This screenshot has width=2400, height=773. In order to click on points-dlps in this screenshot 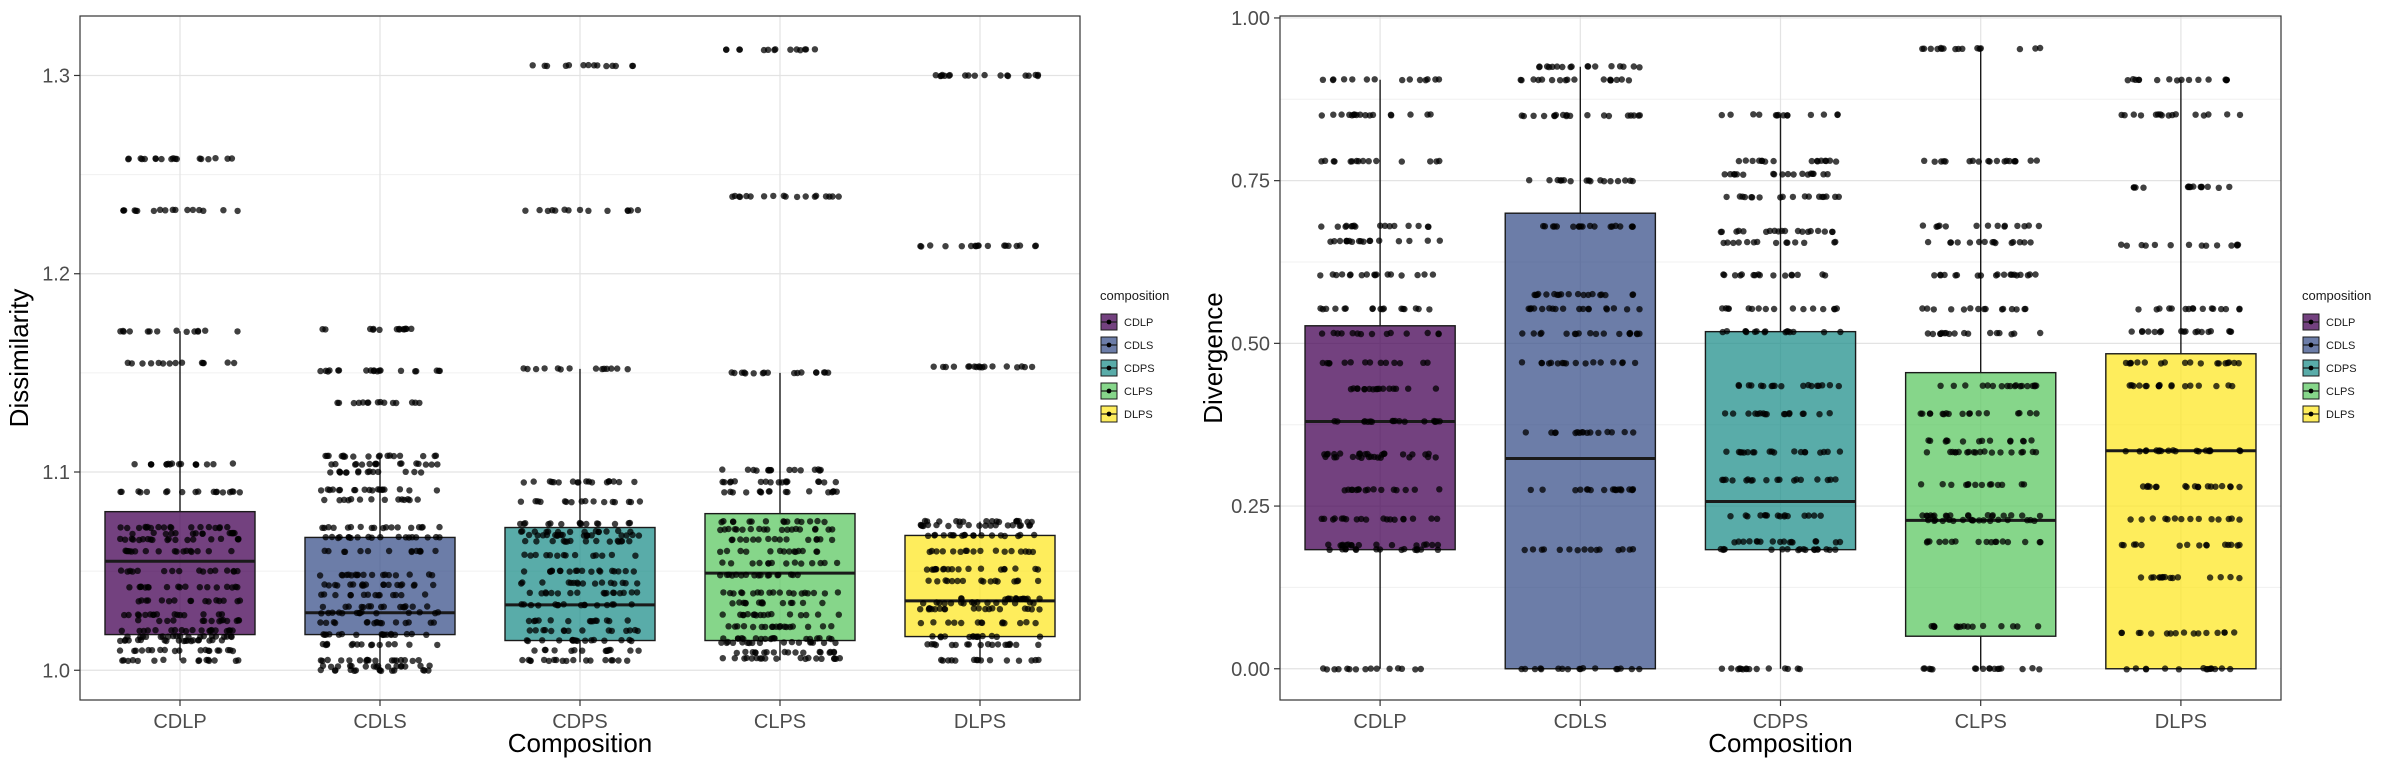, I will do `click(980, 367)`.